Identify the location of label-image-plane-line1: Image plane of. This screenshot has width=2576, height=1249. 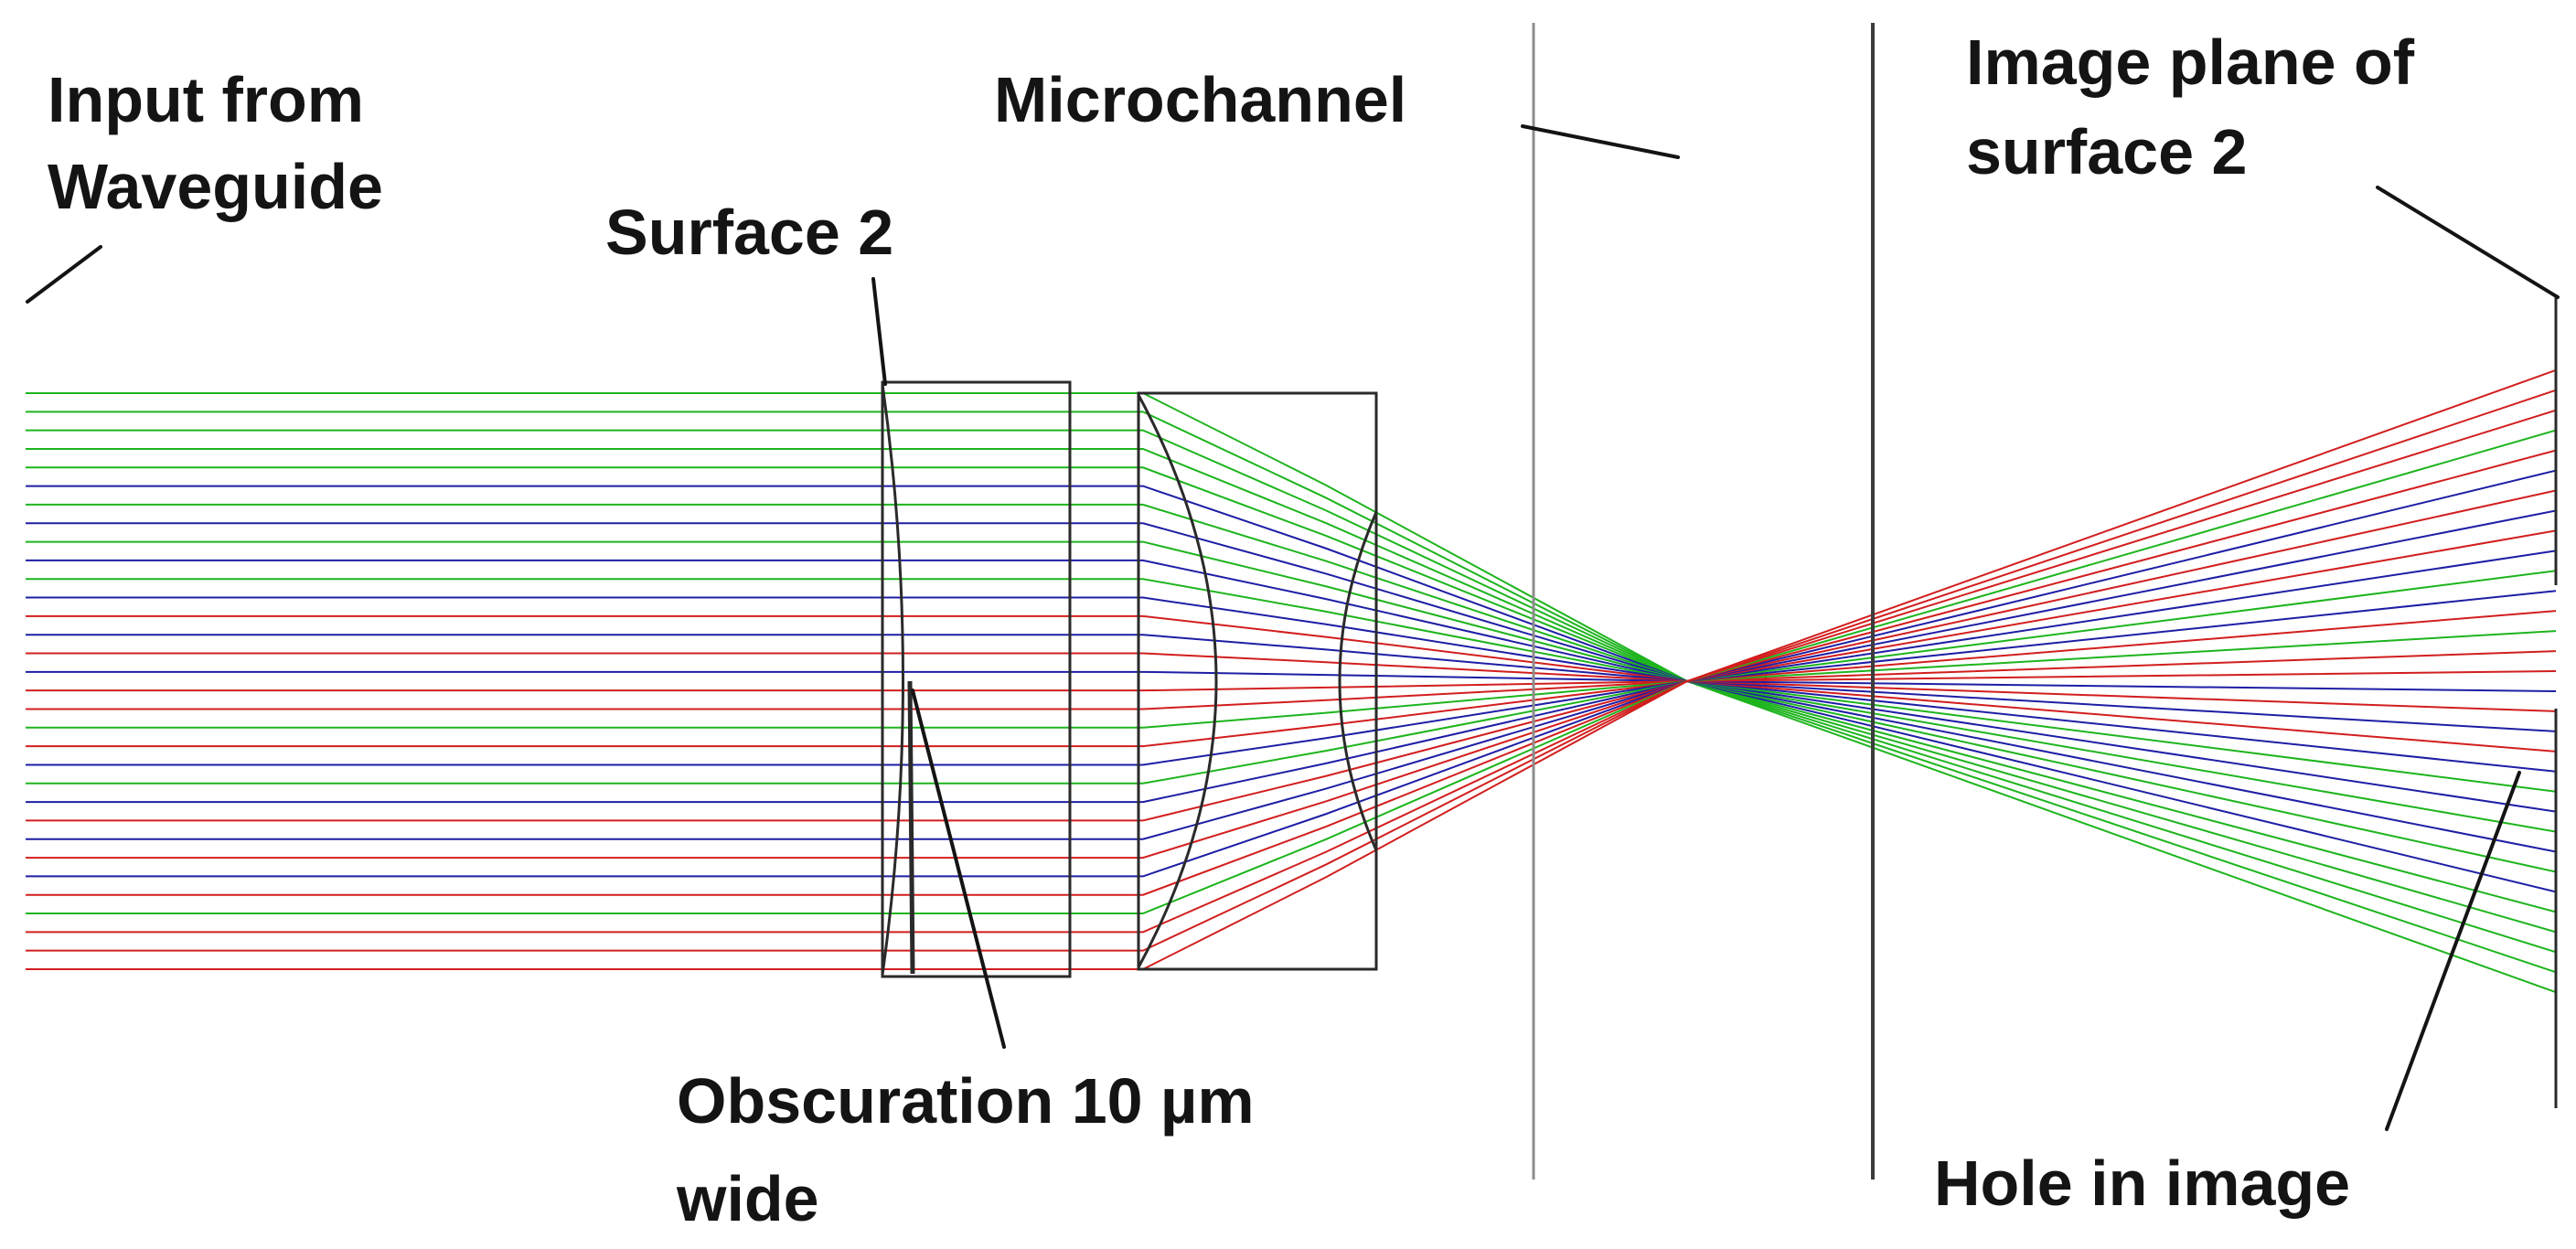
(2190, 63).